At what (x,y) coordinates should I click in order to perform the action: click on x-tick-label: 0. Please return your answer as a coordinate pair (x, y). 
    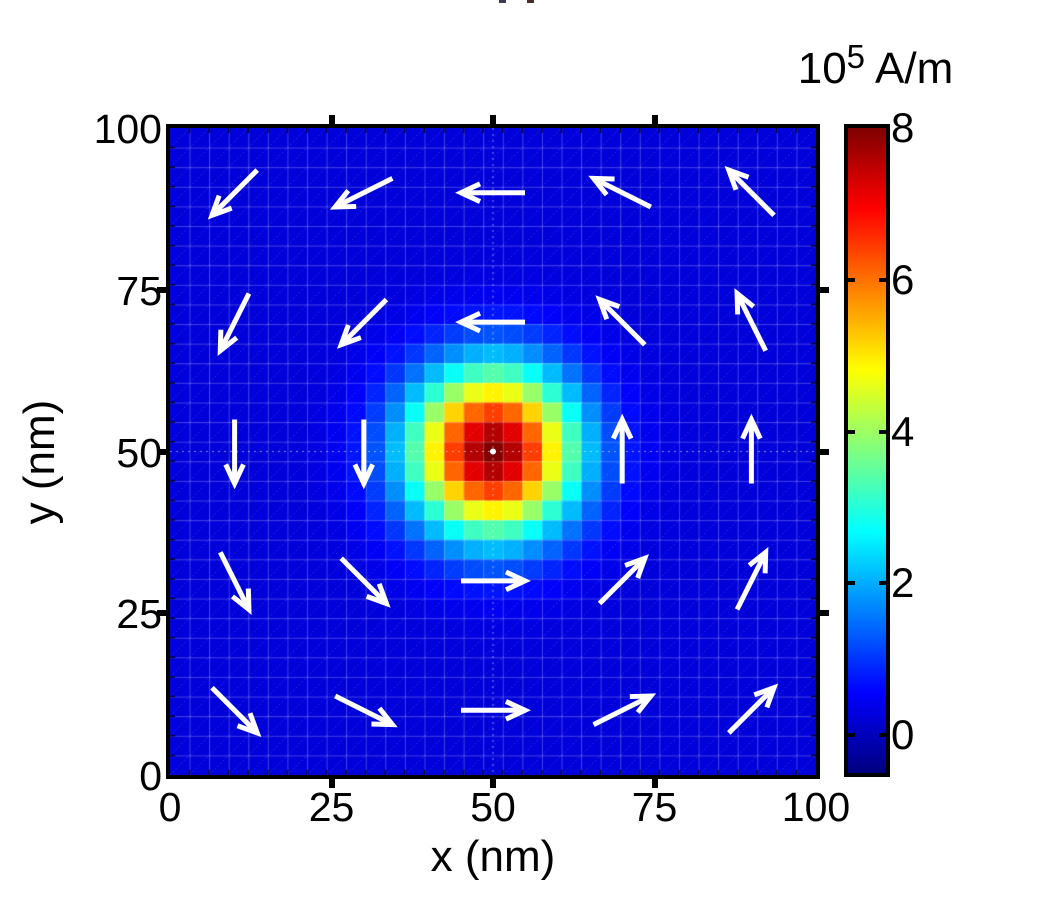
    Looking at the image, I should click on (170, 807).